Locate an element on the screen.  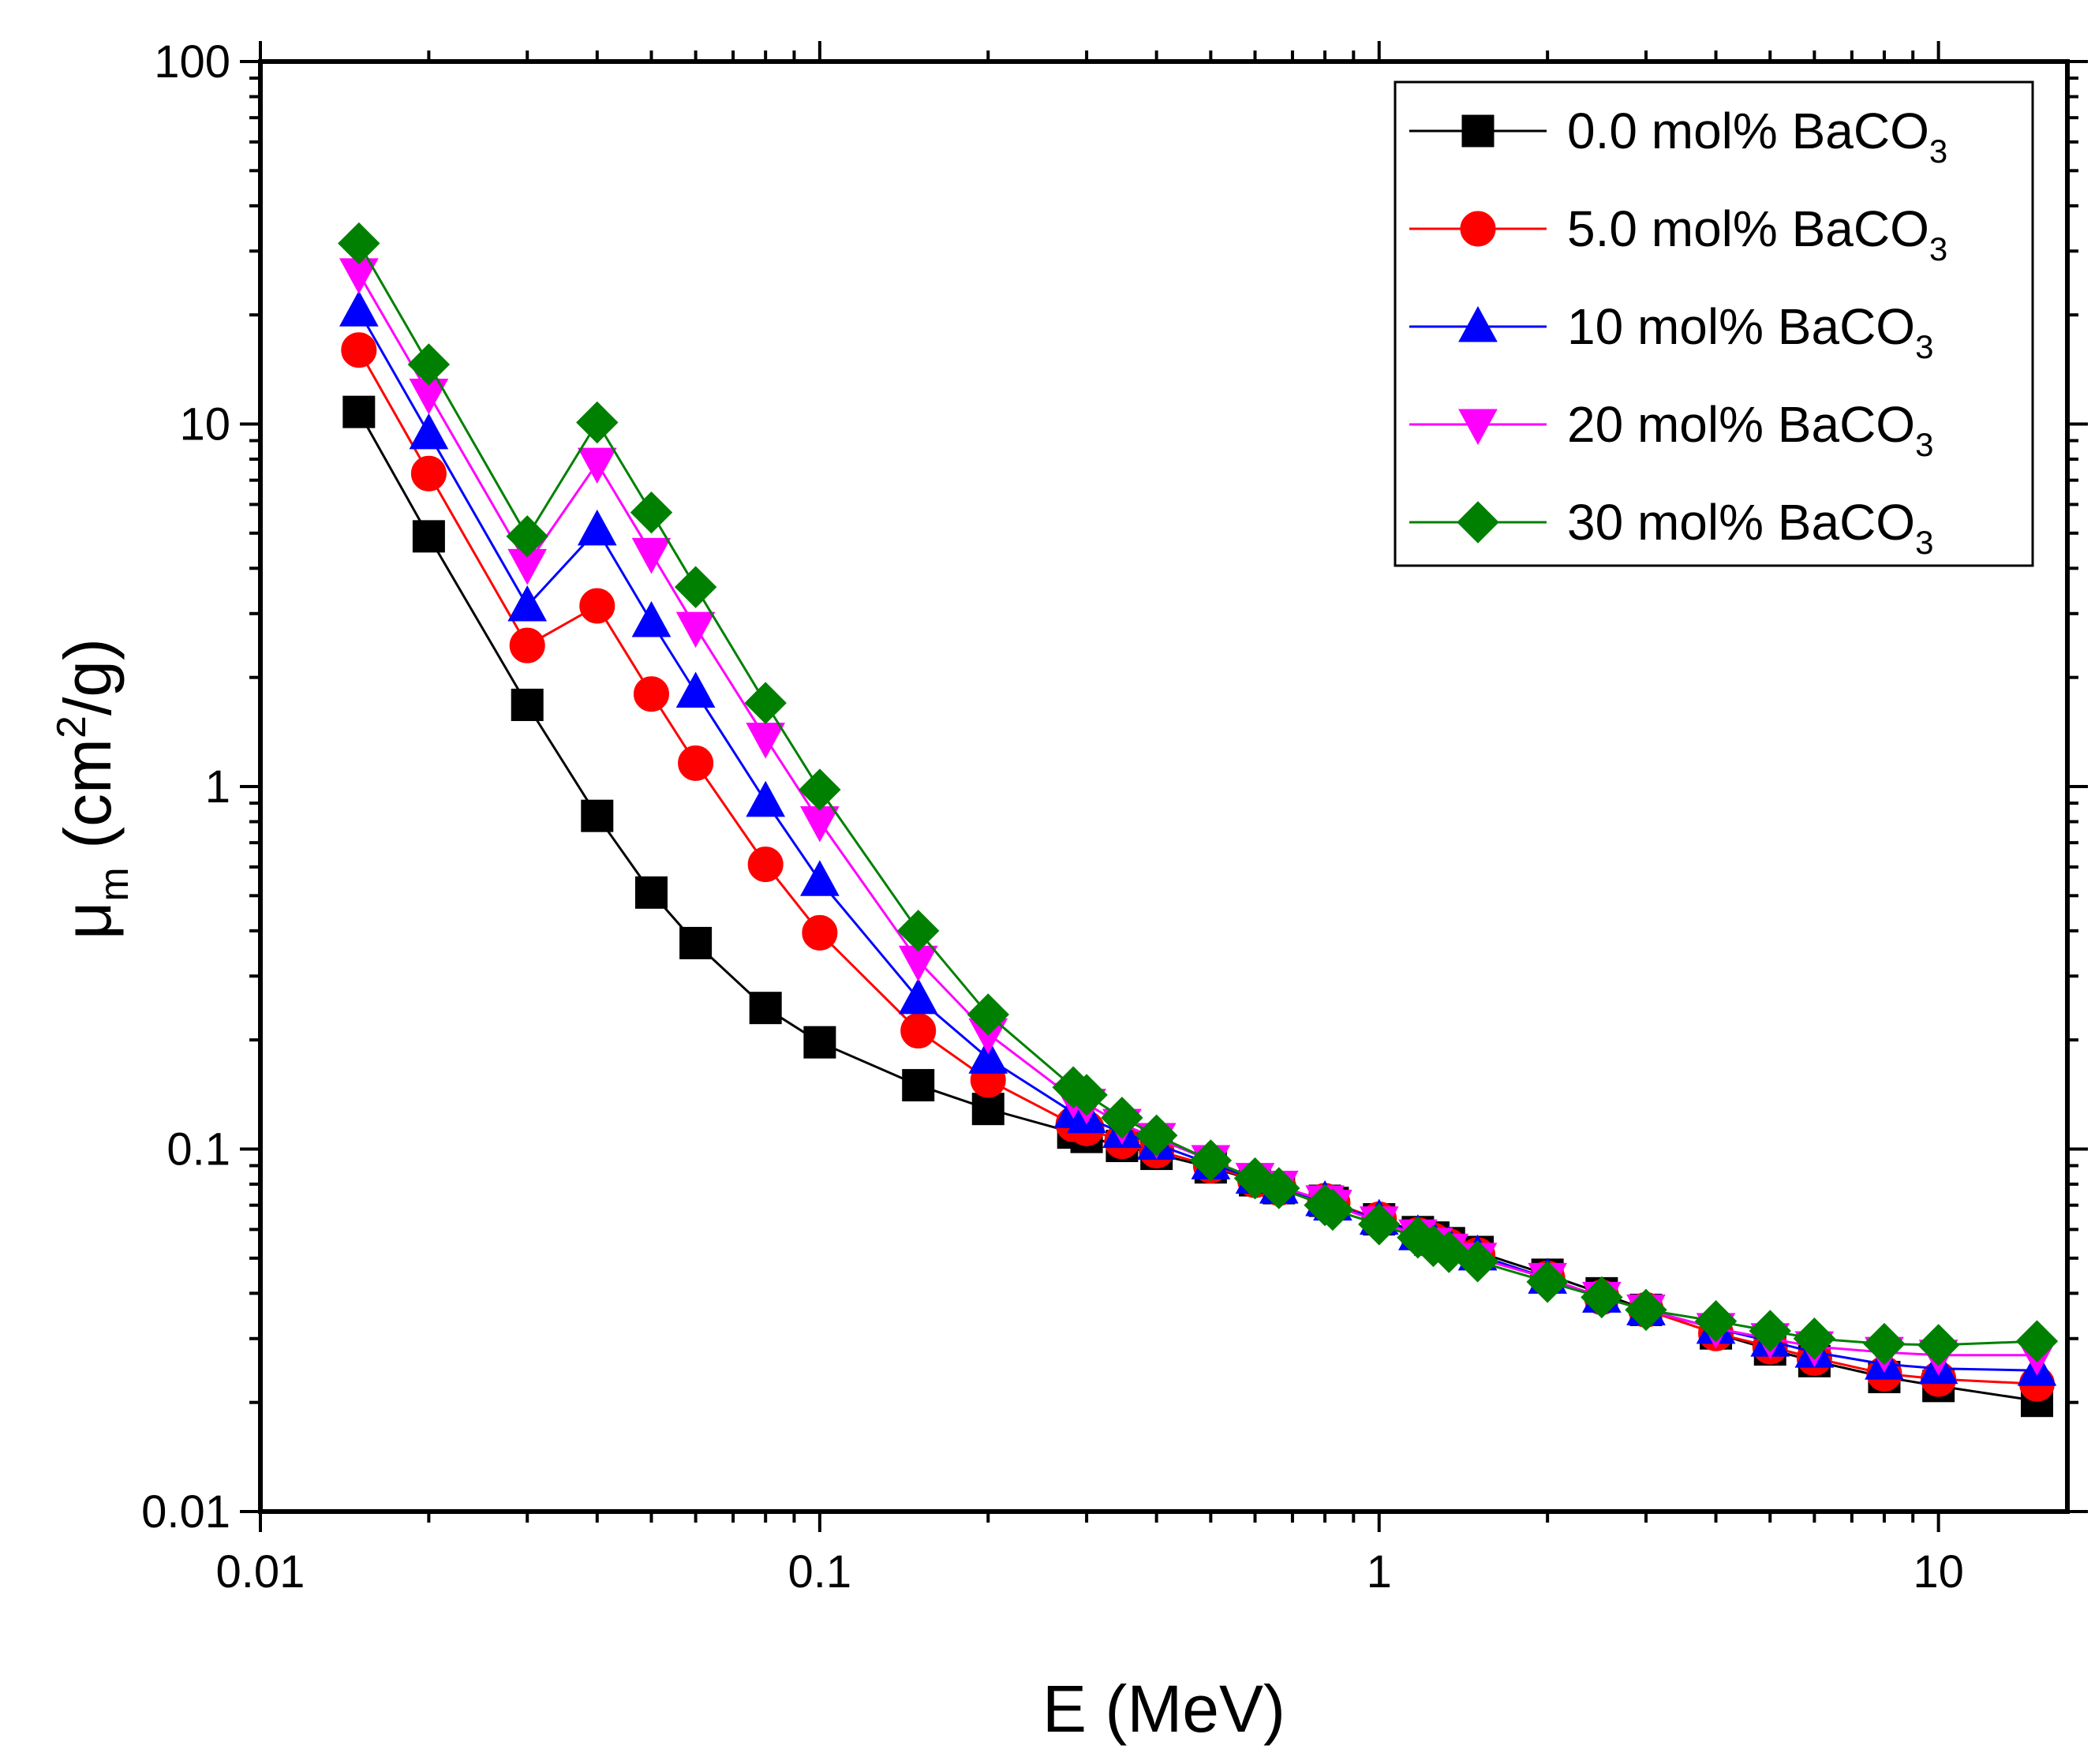
legend-label: 5.0 mol% BaCO3 is located at coordinates (1757, 233).